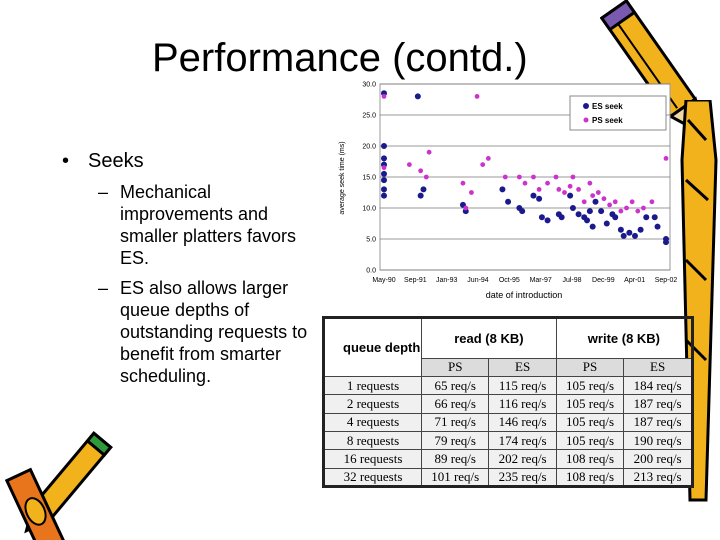  I want to click on pencils-bottom-left-icon, so click(58, 485).